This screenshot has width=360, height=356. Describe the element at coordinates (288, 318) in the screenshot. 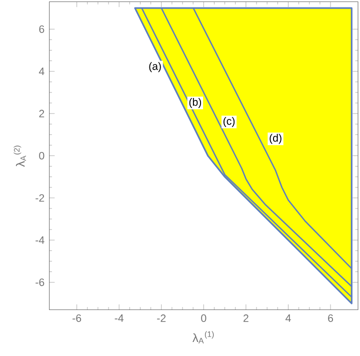

I see `x-tick-label: 4` at that location.